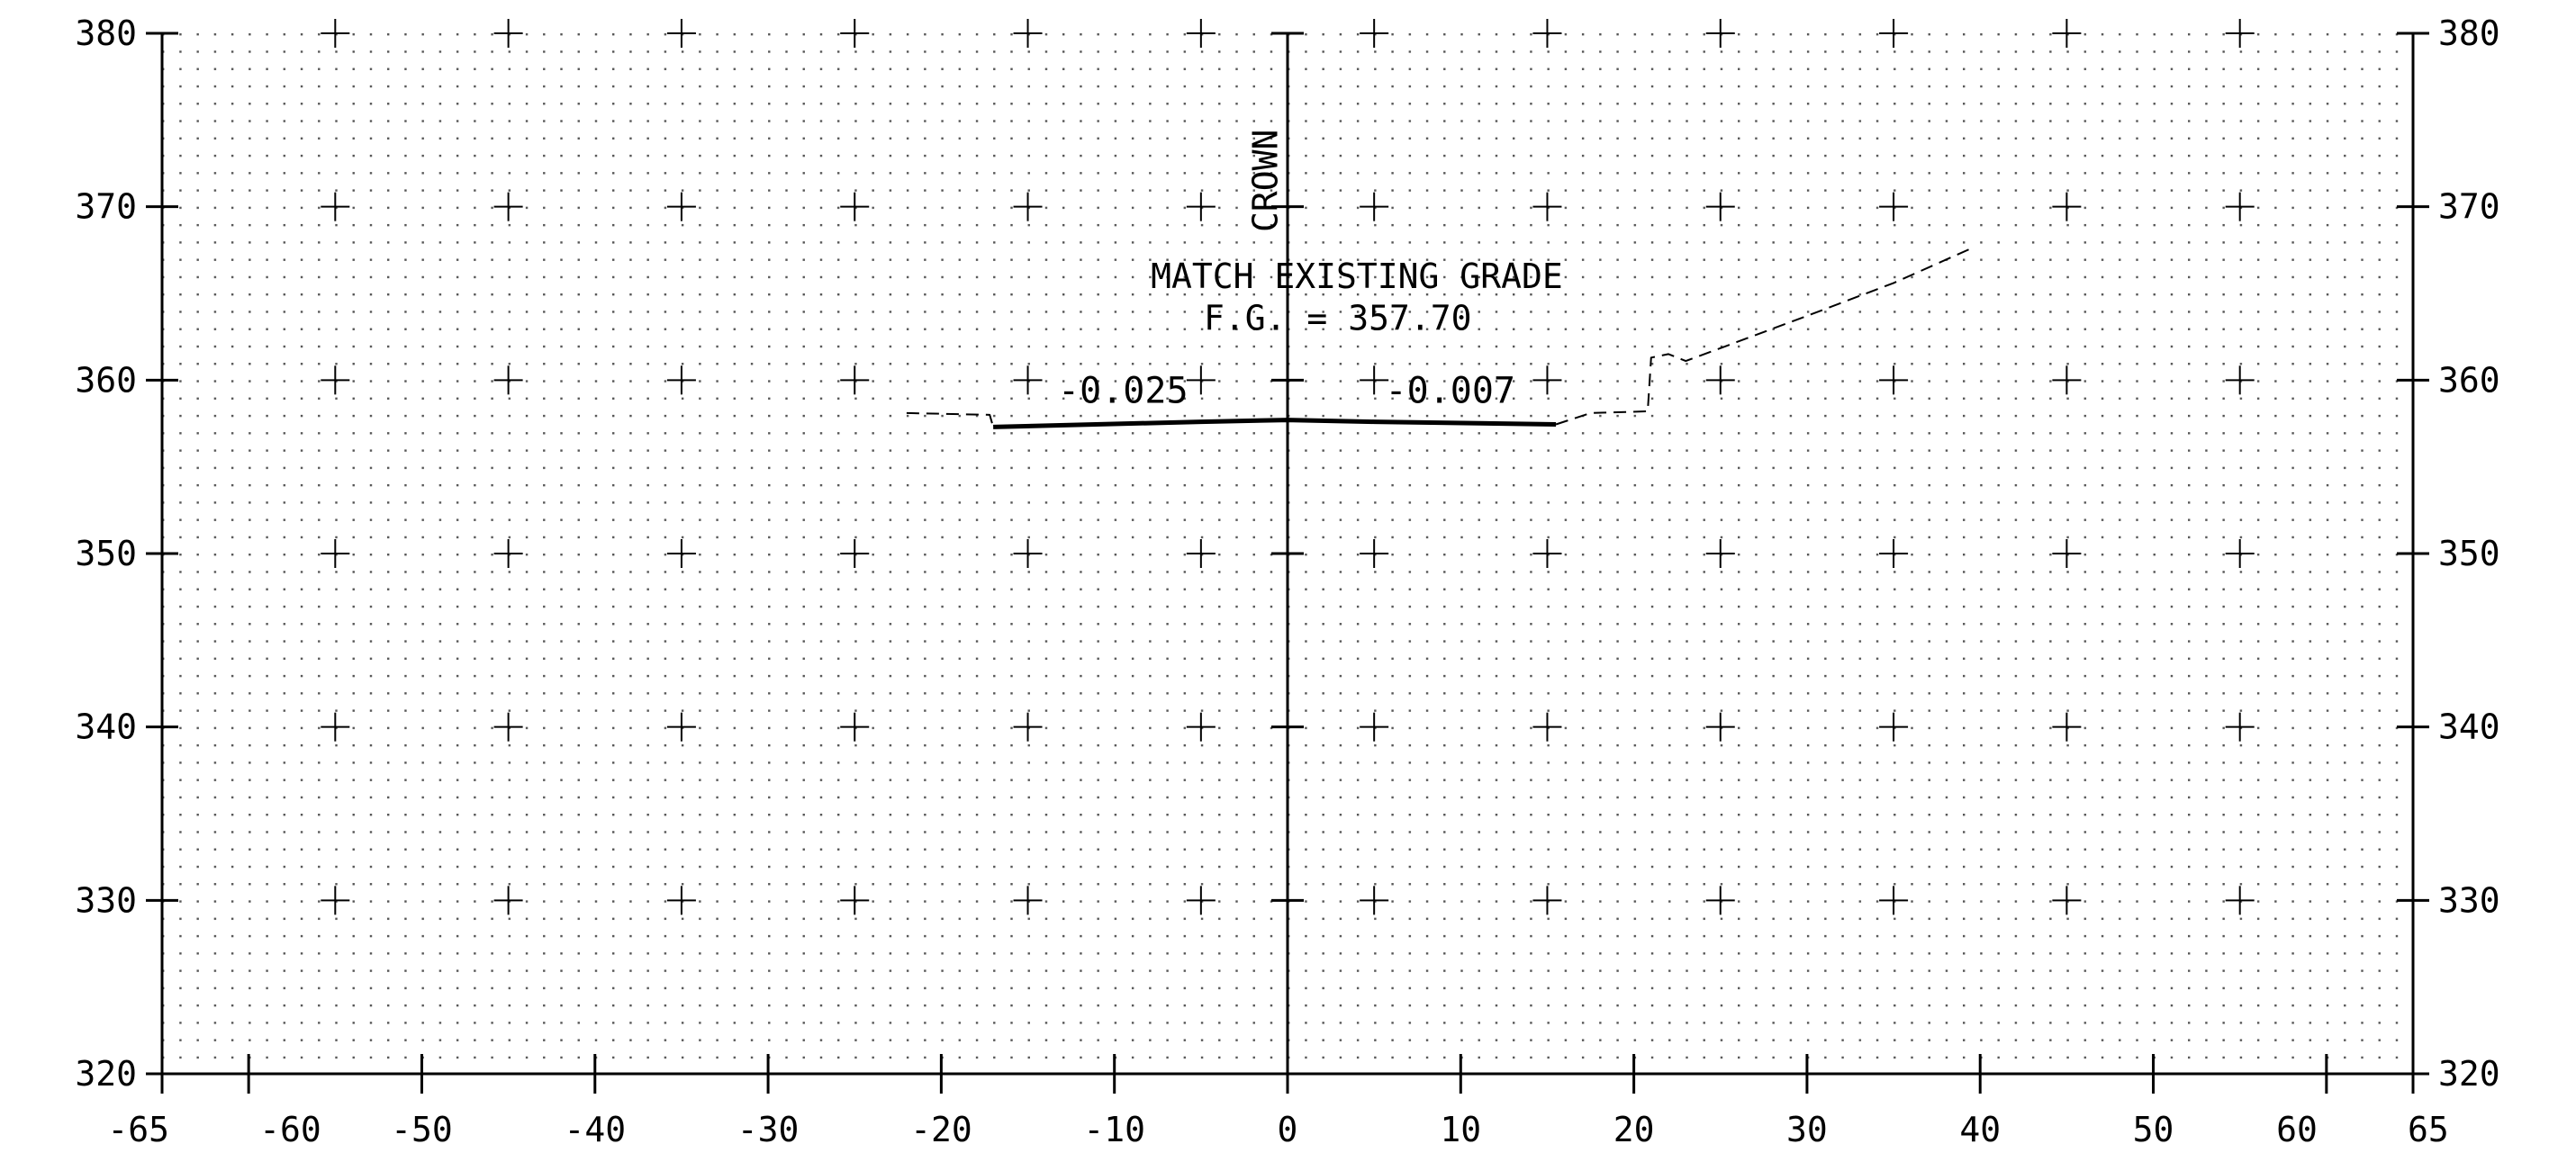  I want to click on finished-grade-note: F.G. = 357.70, so click(1337, 318).